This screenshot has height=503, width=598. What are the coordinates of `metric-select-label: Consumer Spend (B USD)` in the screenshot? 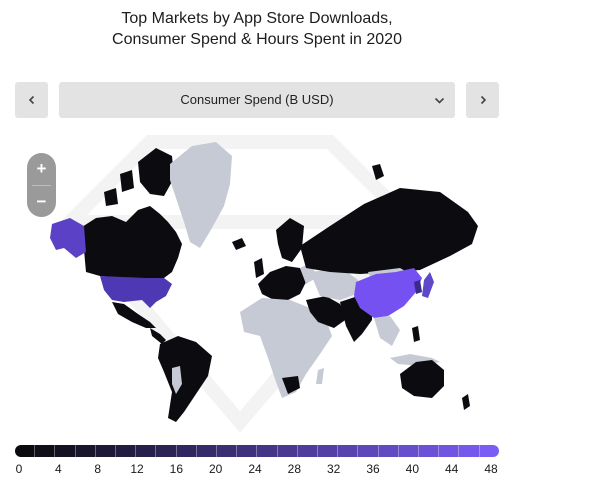 It's located at (257, 99).